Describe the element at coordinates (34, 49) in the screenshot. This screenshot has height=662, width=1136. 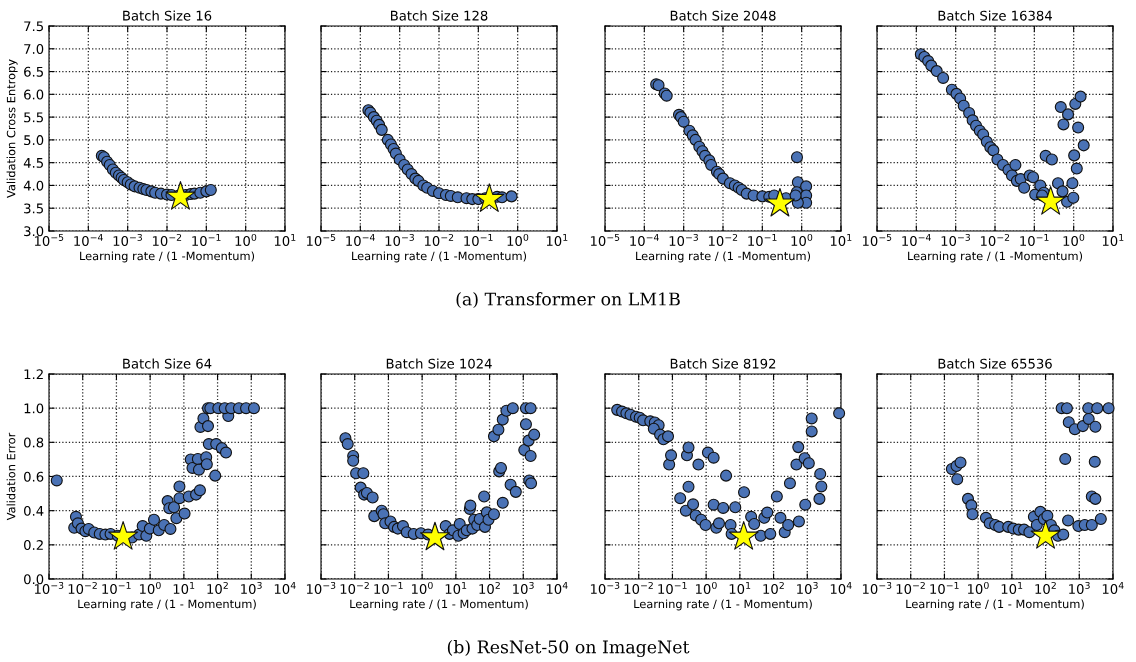
I see `y-tick-label: 7.0` at that location.